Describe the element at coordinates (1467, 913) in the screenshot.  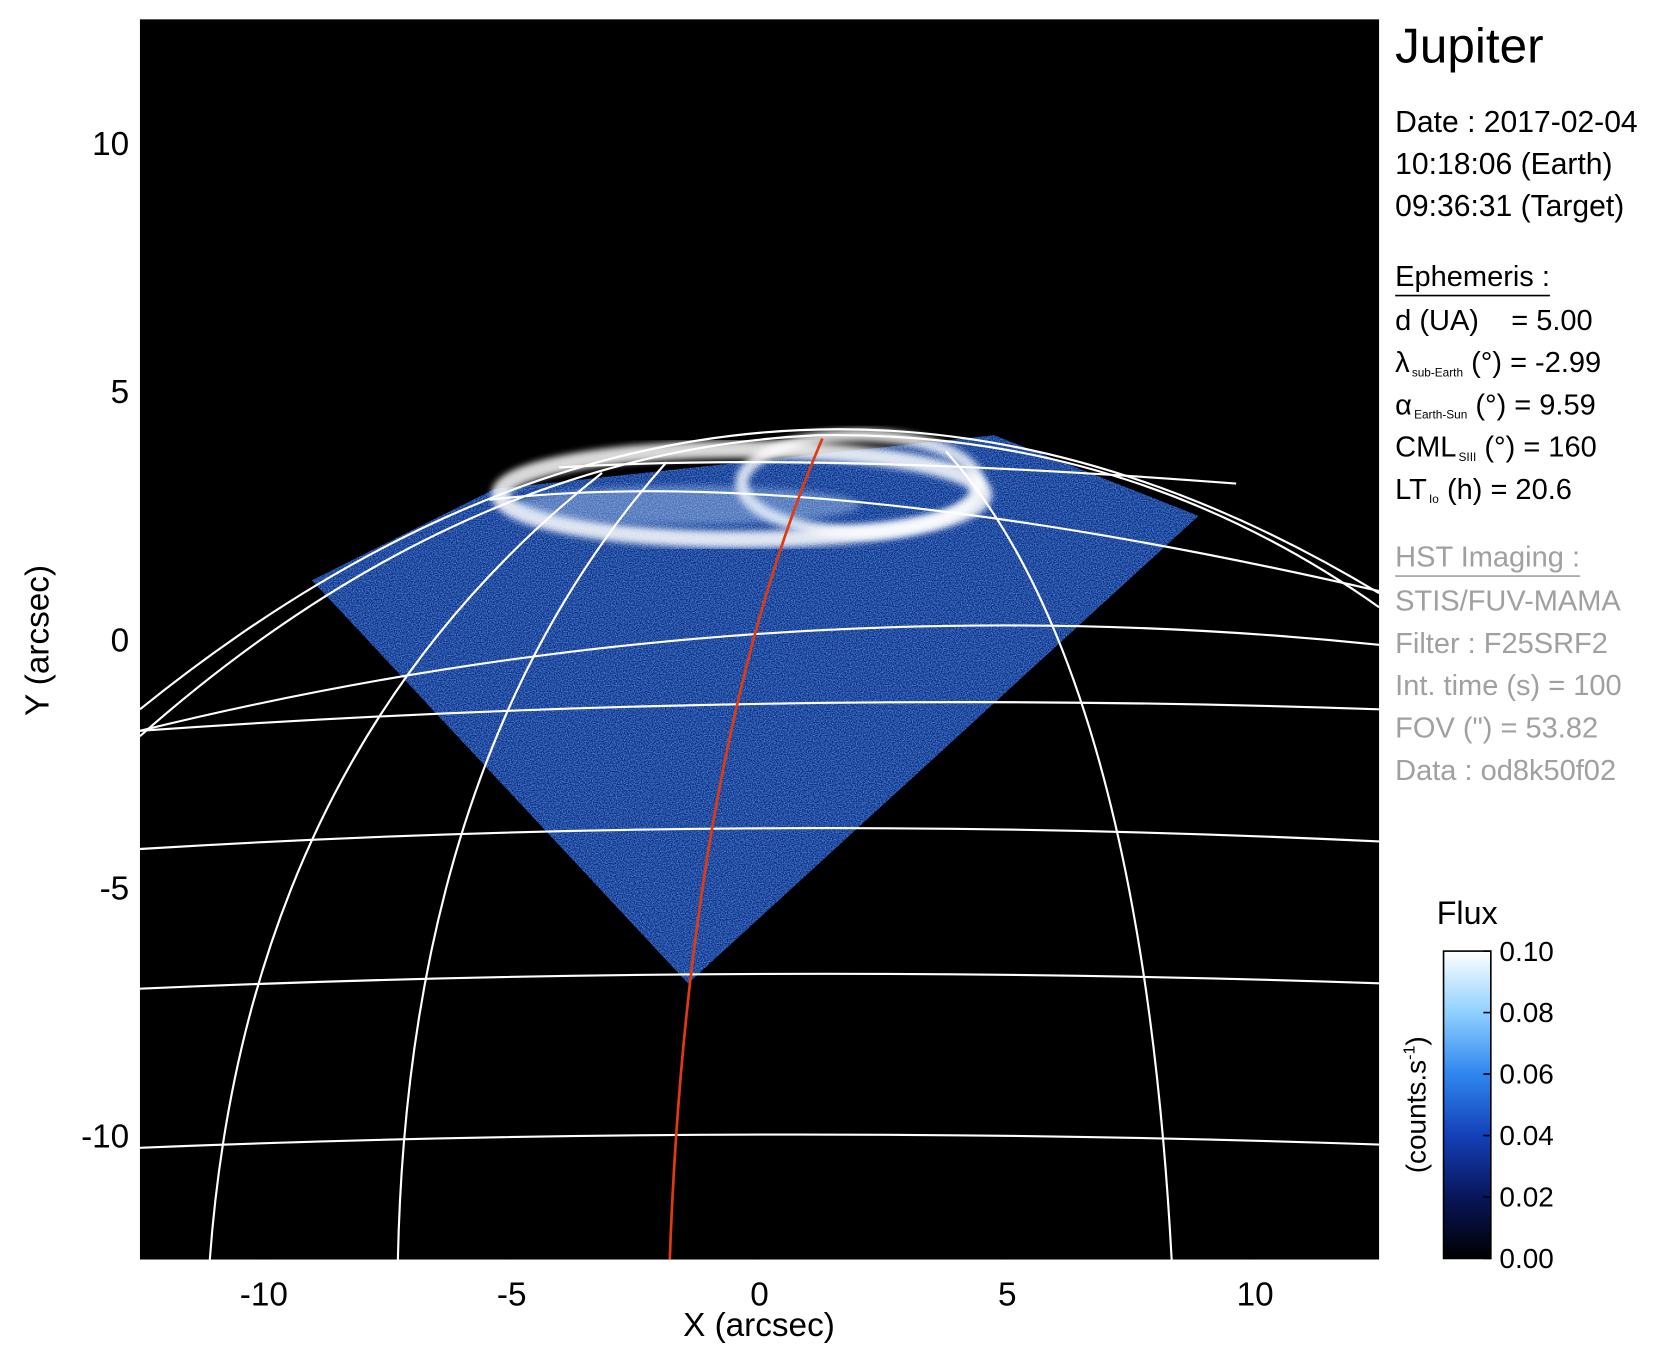
I see `colorbar-title: Flux` at that location.